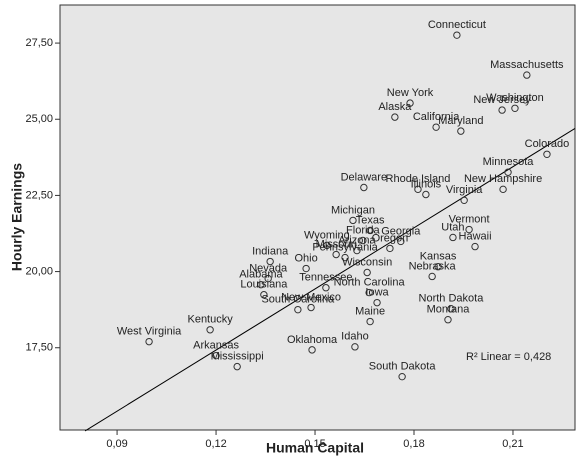 Image resolution: width=579 pixels, height=461 pixels. I want to click on point-label: Washington, so click(515, 98).